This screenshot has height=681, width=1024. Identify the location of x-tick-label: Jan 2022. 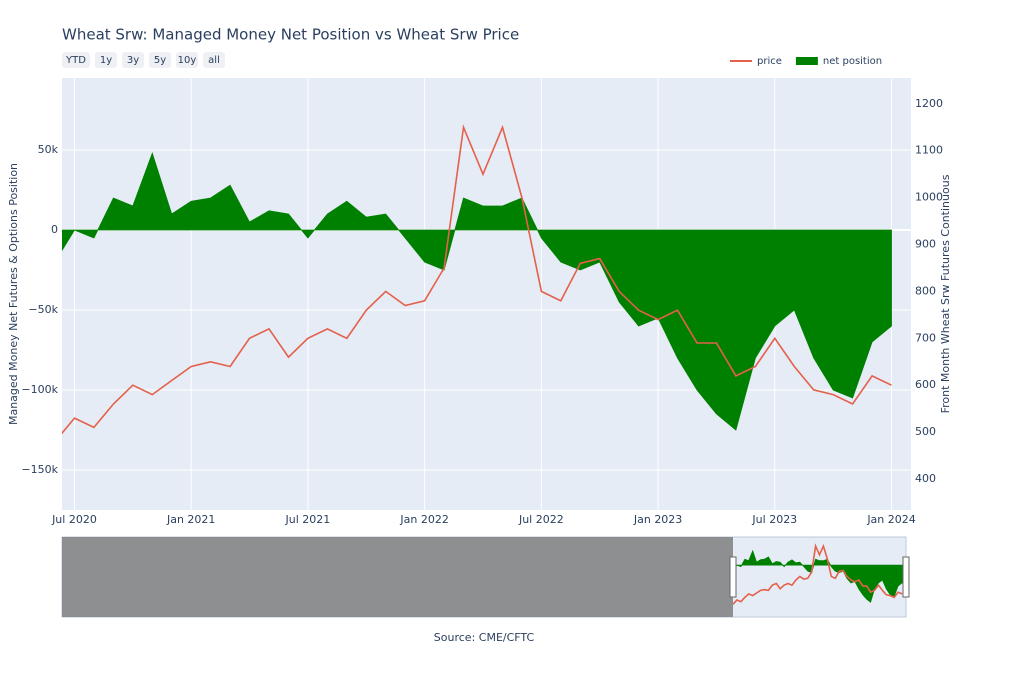
(423, 519).